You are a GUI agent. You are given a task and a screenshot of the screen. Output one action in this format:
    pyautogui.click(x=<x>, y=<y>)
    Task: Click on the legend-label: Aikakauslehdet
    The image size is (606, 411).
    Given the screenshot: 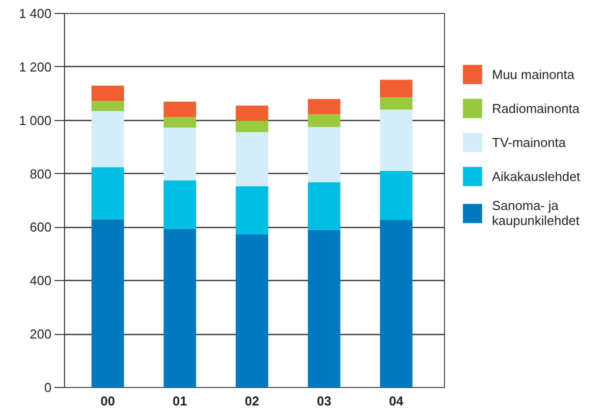 What is the action you would take?
    pyautogui.click(x=536, y=177)
    